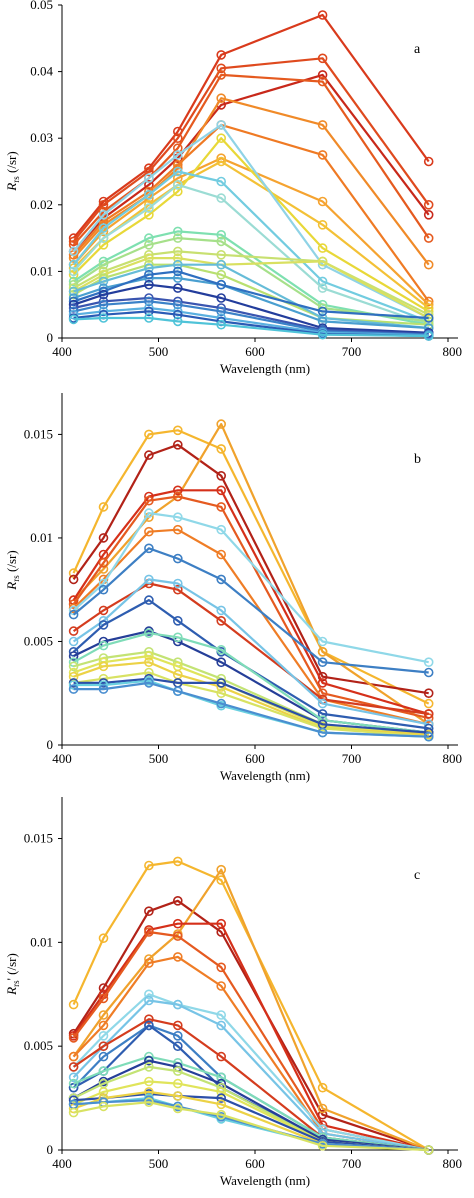 This screenshot has width=474, height=1198. Describe the element at coordinates (50, 337) in the screenshot. I see `y-tick-label: 0` at that location.